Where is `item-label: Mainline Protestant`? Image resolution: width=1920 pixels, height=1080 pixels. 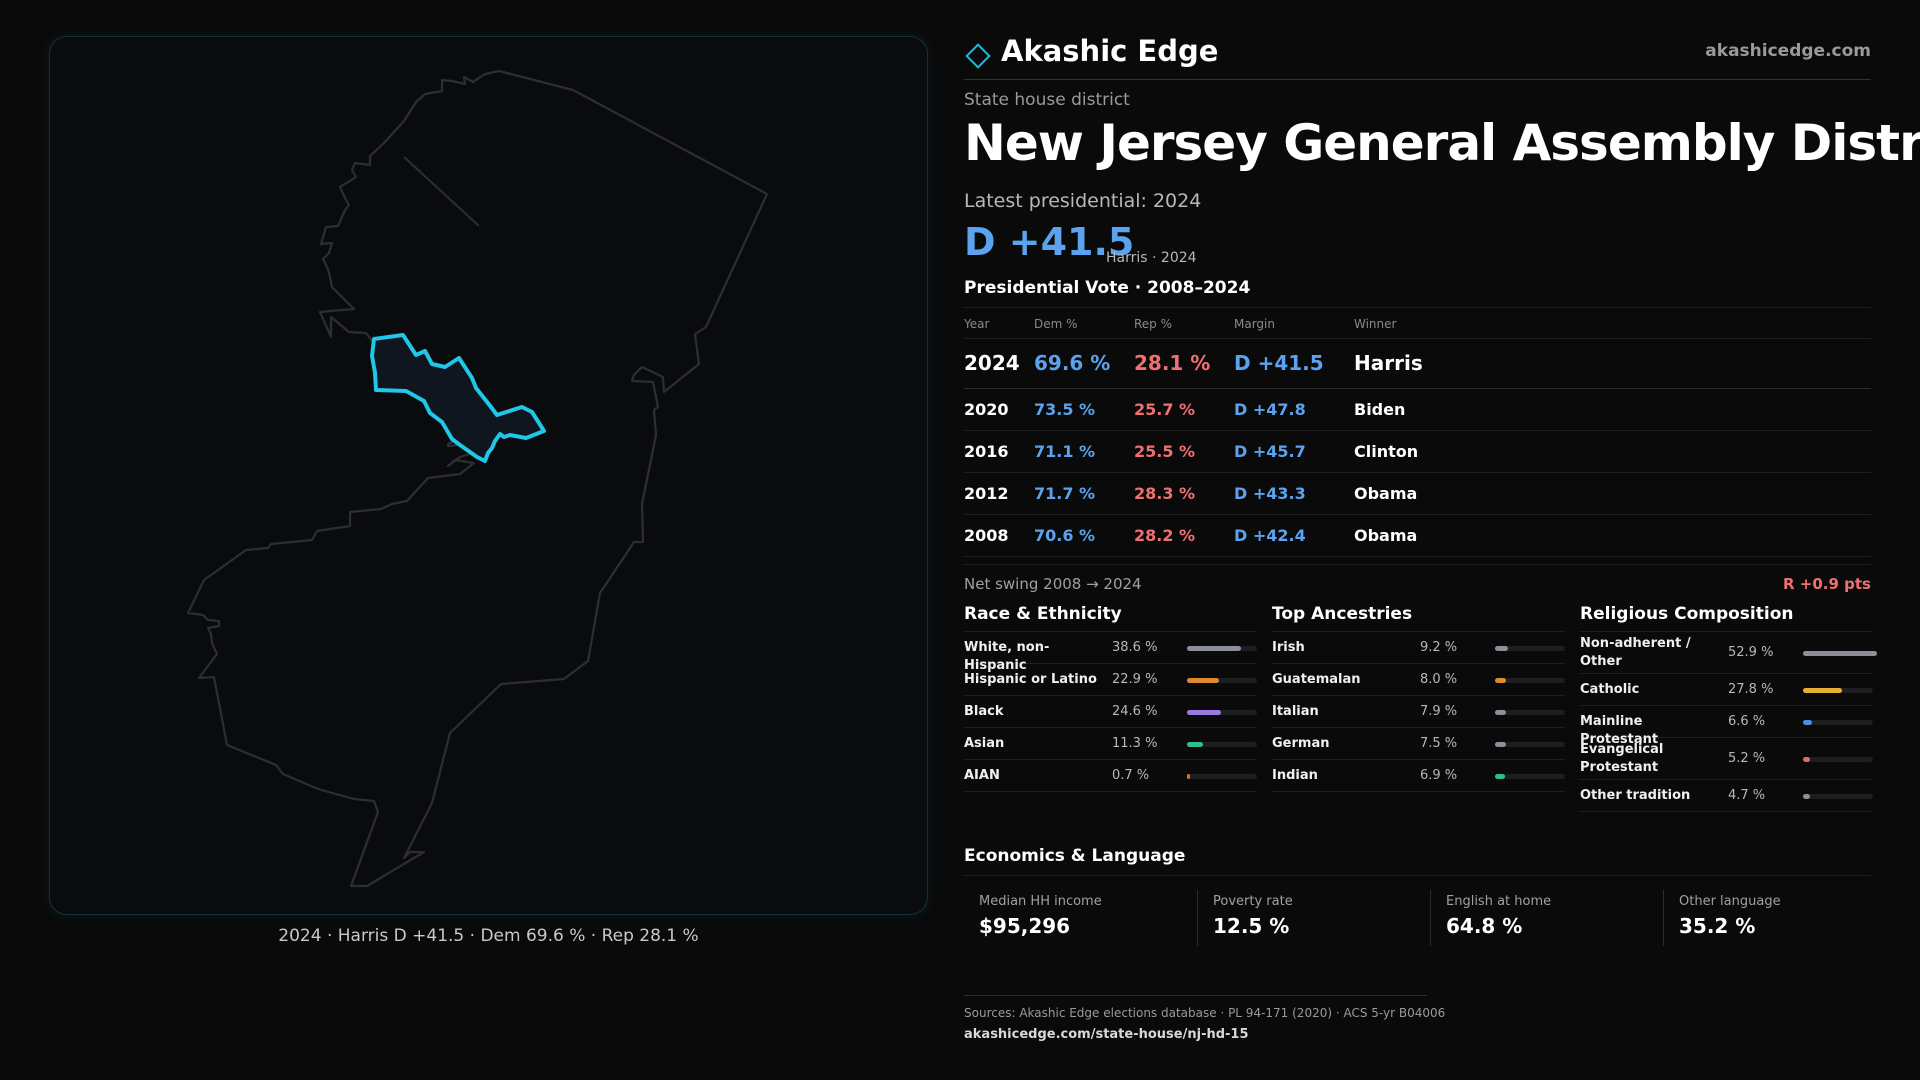
item-label: Mainline Protestant is located at coordinates (1619, 730).